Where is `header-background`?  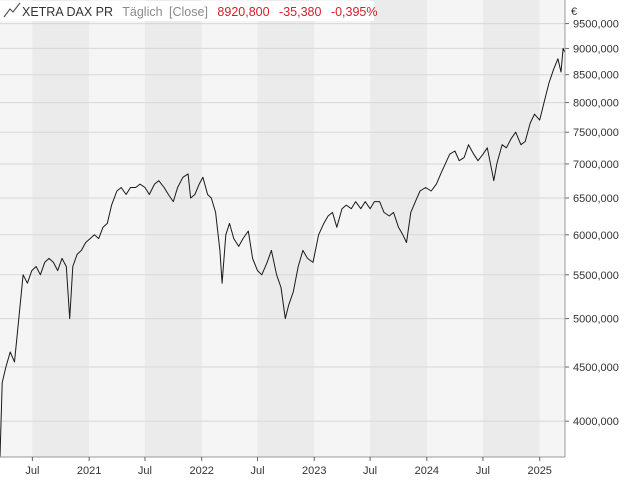
header-background is located at coordinates (187, 11).